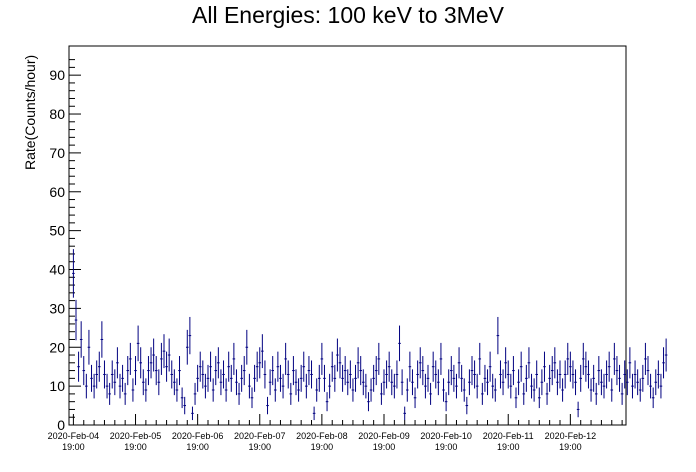  What do you see at coordinates (57, 192) in the screenshot?
I see `y-tick-label: 60` at bounding box center [57, 192].